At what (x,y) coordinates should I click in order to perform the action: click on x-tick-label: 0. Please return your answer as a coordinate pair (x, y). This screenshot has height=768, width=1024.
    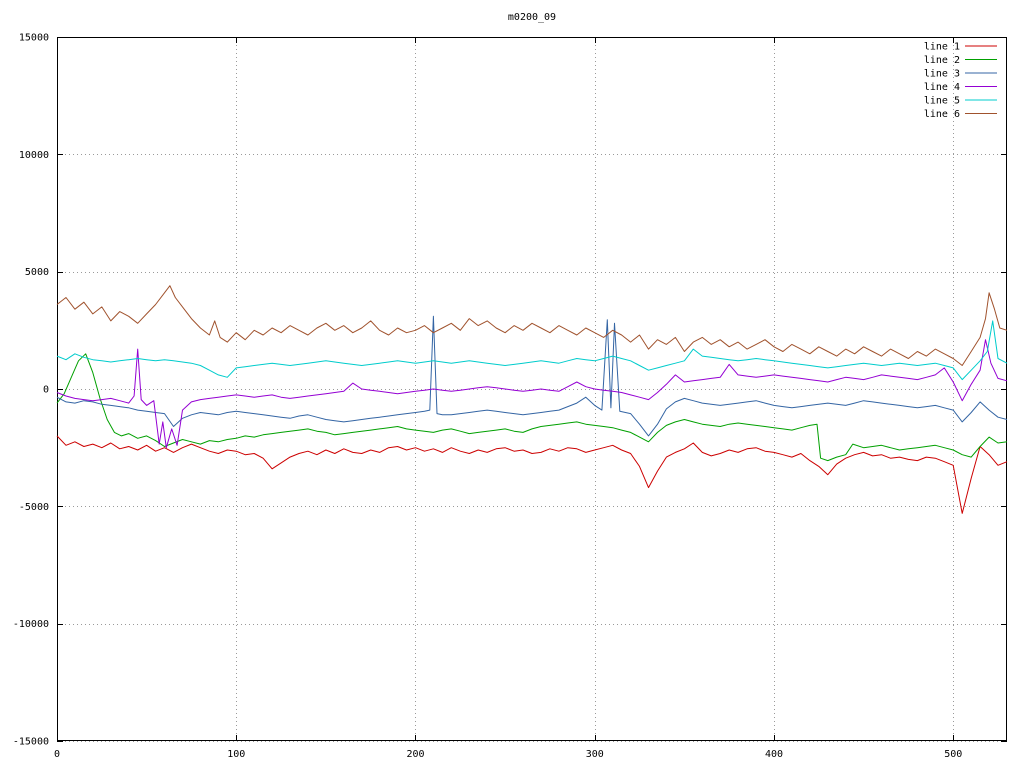
    Looking at the image, I should click on (57, 754).